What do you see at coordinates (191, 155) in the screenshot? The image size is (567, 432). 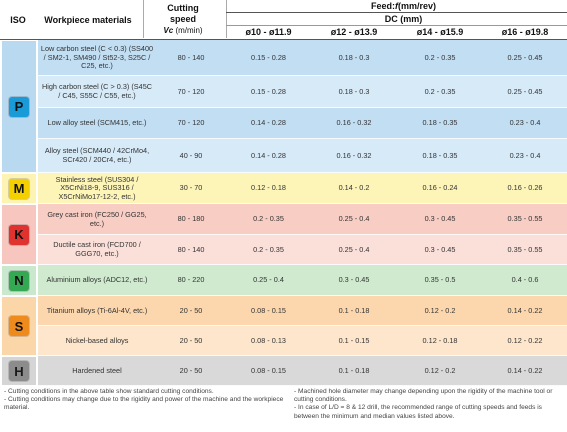 I see `cutting-speed-cell: 40 - 90` at bounding box center [191, 155].